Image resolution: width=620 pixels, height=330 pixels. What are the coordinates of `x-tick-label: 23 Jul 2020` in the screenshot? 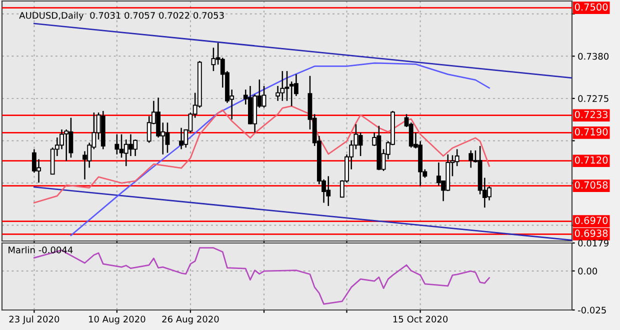 It's located at (34, 320).